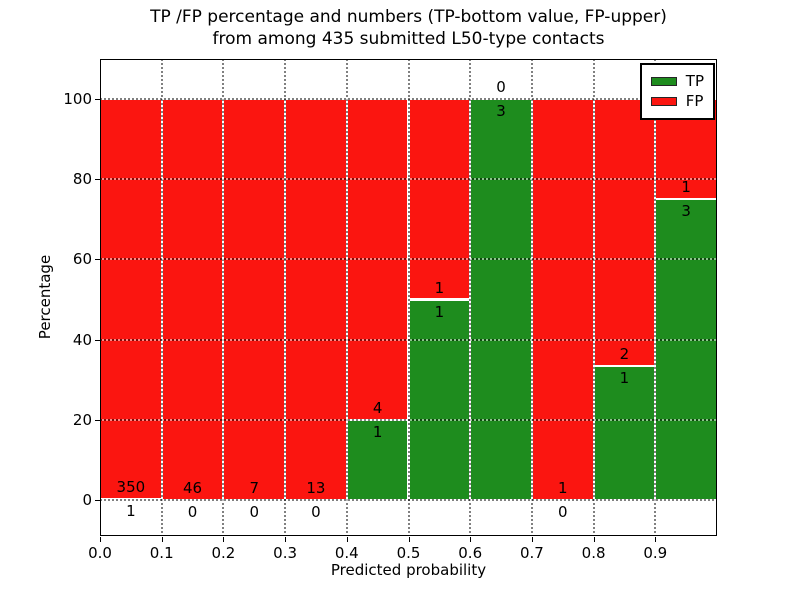  What do you see at coordinates (624, 433) in the screenshot?
I see `bar-segment-tp-0.8-0.9` at bounding box center [624, 433].